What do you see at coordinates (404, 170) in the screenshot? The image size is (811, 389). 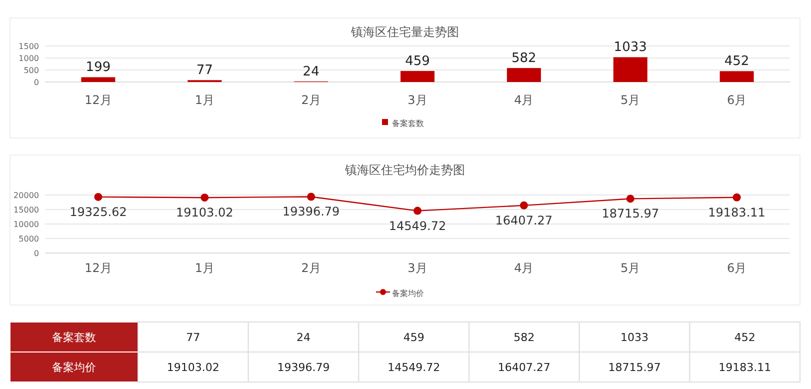 I see `chart-title: 镇海区住宅均价走势图` at bounding box center [404, 170].